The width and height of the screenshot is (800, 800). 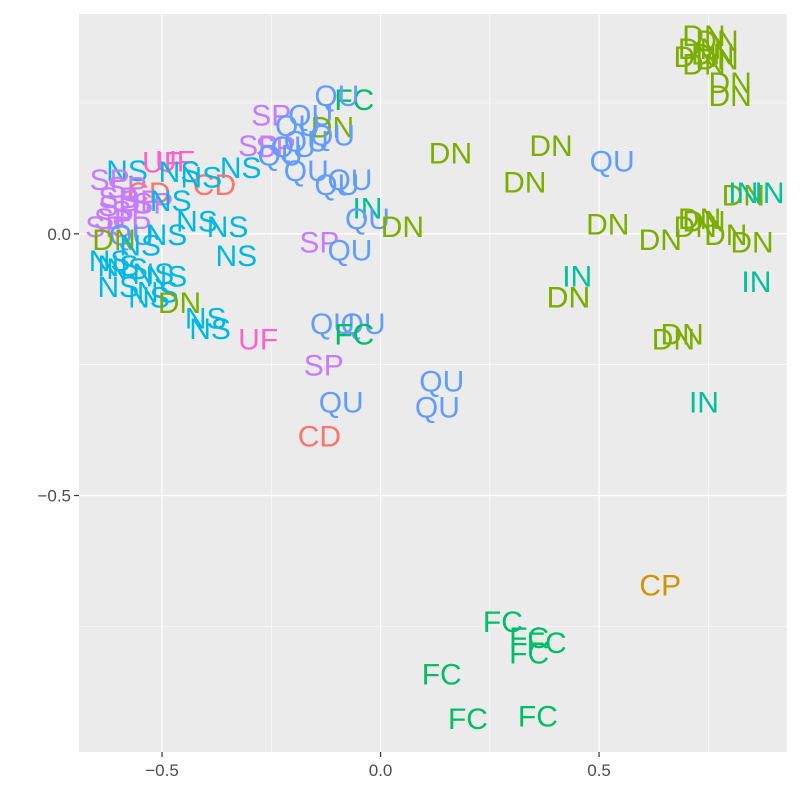 What do you see at coordinates (54, 496) in the screenshot?
I see `y-tick-label: −0.5` at bounding box center [54, 496].